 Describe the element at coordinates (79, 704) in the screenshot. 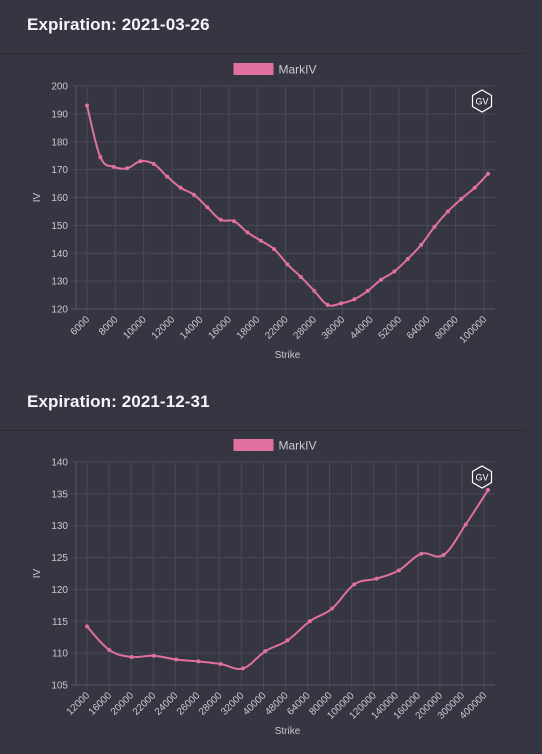

I see `x-tick-label: 12000` at that location.